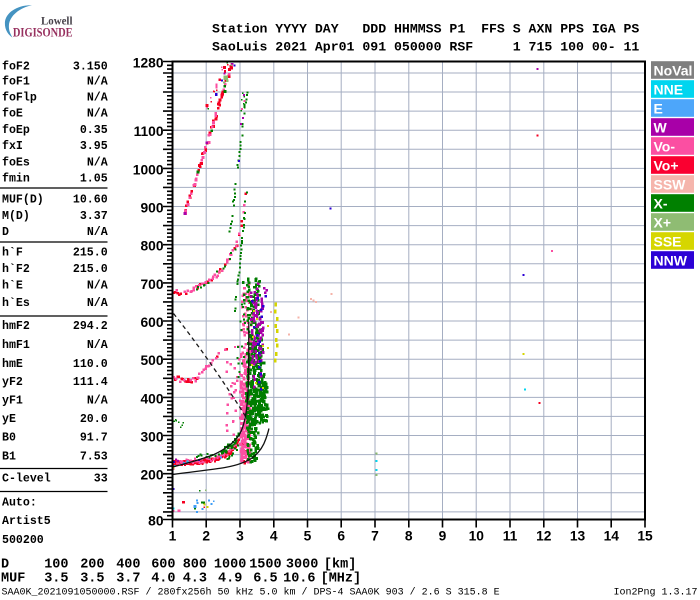  I want to click on svg-text: 3000, so click(302, 564).